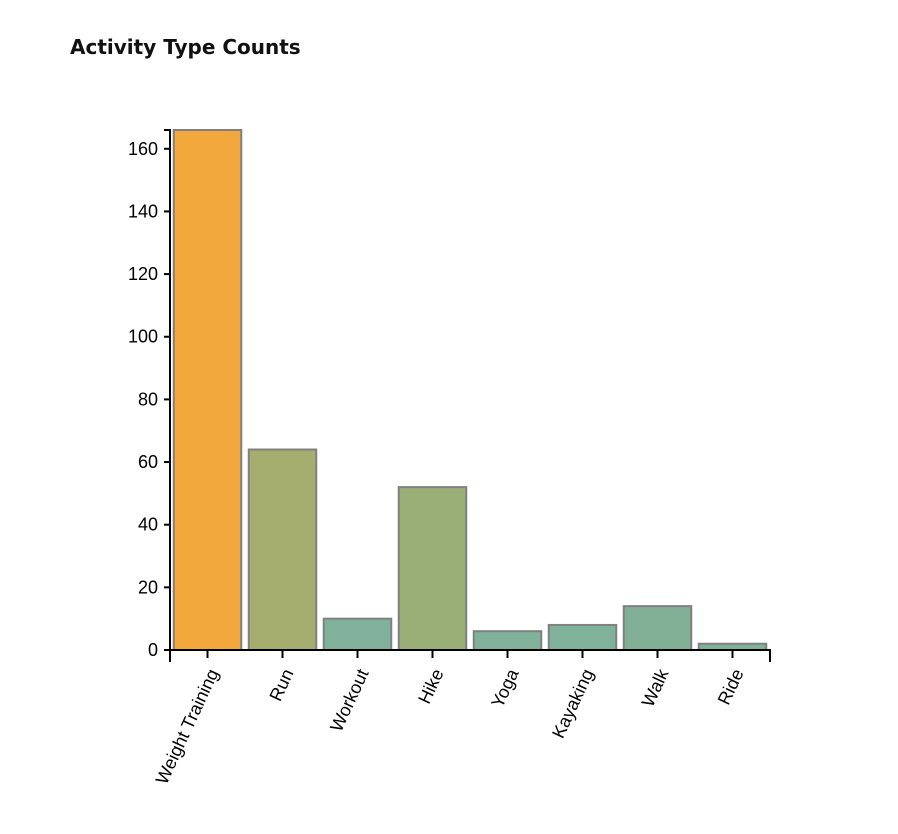 This screenshot has width=898, height=834. Describe the element at coordinates (148, 399) in the screenshot. I see `y-tick-label: 80` at that location.